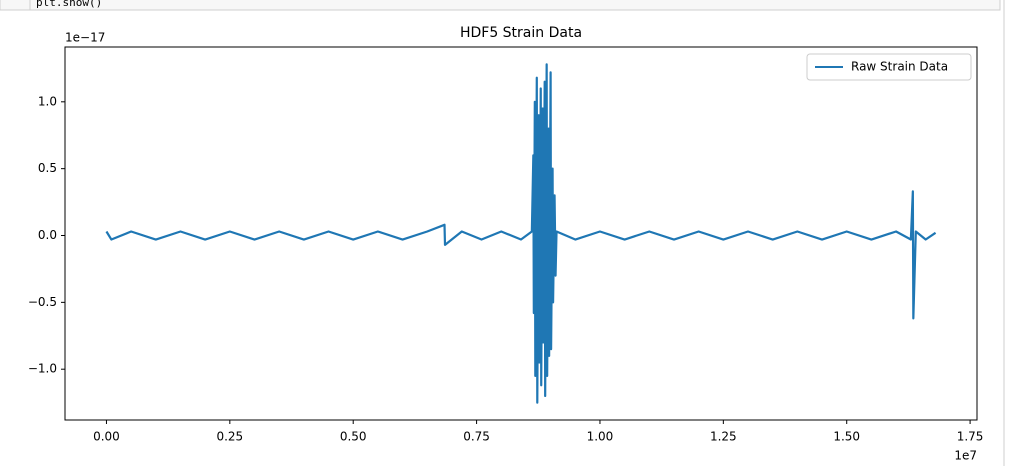 The height and width of the screenshot is (470, 1023). What do you see at coordinates (476, 437) in the screenshot?
I see `x-tick-label: 0.75` at bounding box center [476, 437].